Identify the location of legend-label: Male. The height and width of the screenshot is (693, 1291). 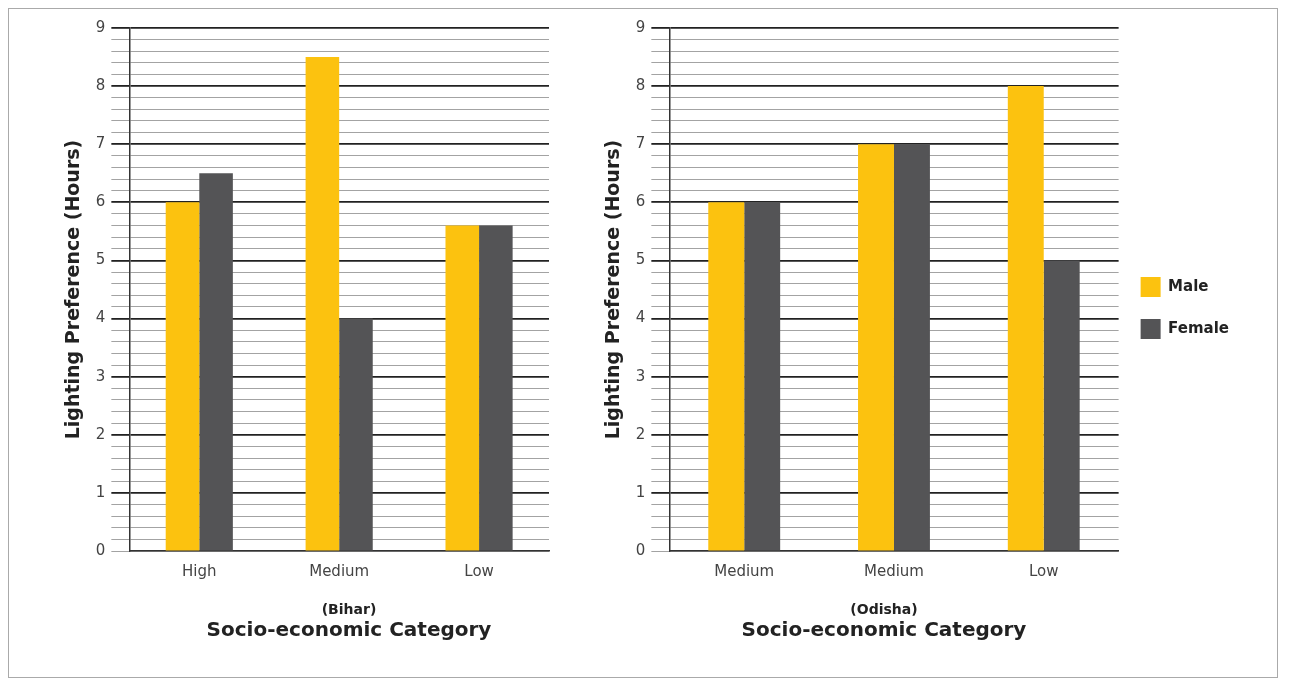
(1188, 285).